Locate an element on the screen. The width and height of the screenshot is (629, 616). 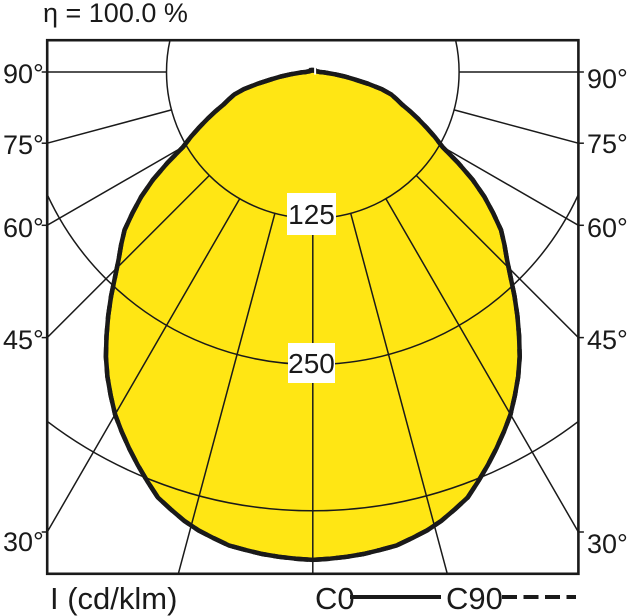
ring-label-125: 125 is located at coordinates (311, 214).